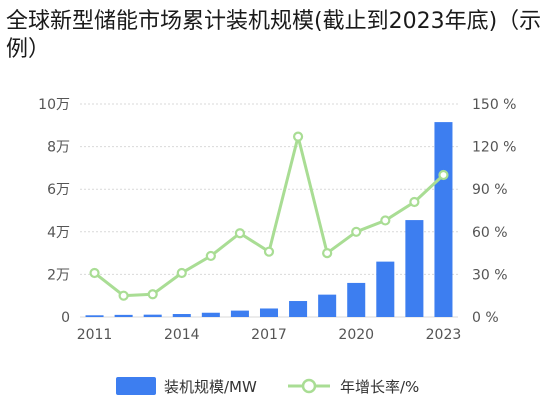  What do you see at coordinates (490, 275) in the screenshot?
I see `right-tick-label: 30 %` at bounding box center [490, 275].